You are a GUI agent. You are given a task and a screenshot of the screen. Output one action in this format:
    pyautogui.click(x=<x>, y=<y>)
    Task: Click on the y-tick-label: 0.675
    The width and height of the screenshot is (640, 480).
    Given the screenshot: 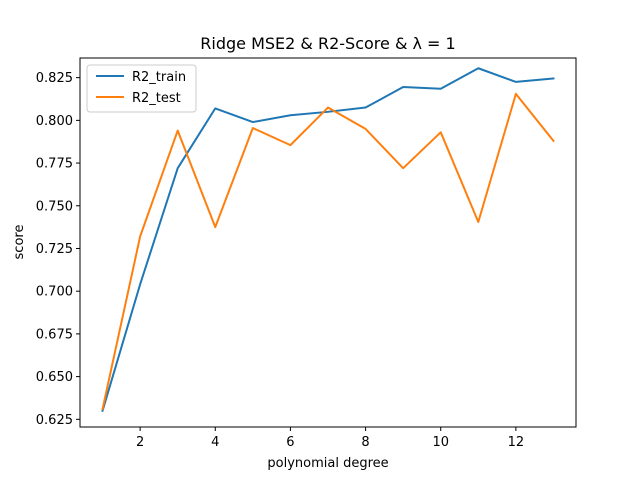 What is the action you would take?
    pyautogui.click(x=54, y=334)
    